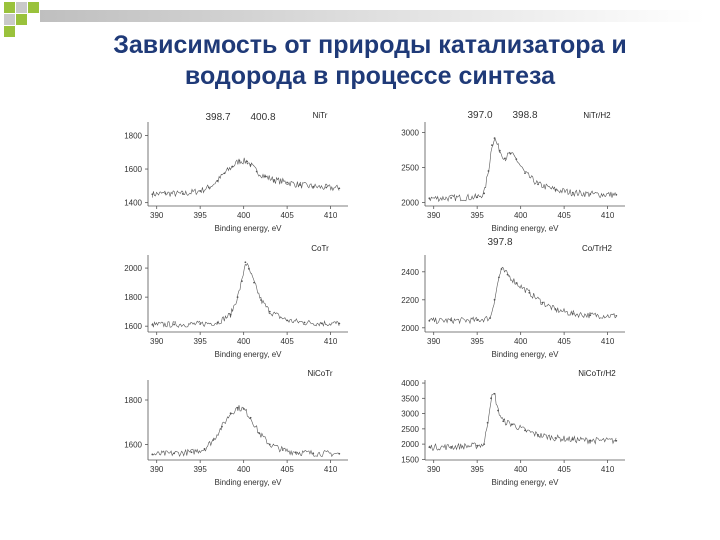  I want to click on y-tick-label: 1400, so click(133, 203).